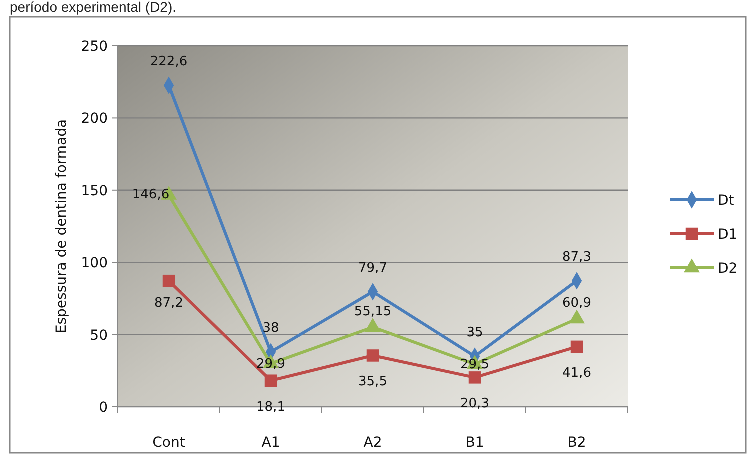  What do you see at coordinates (726, 201) in the screenshot?
I see `legend-label: Dt` at bounding box center [726, 201].